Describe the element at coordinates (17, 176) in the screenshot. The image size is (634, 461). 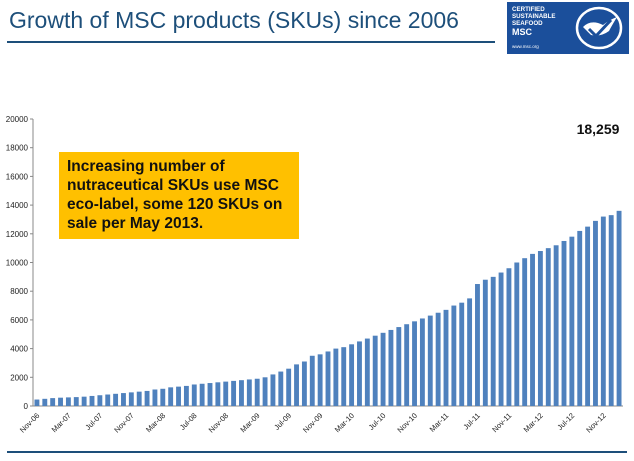
I see `y-tick-label: 16000` at that location.